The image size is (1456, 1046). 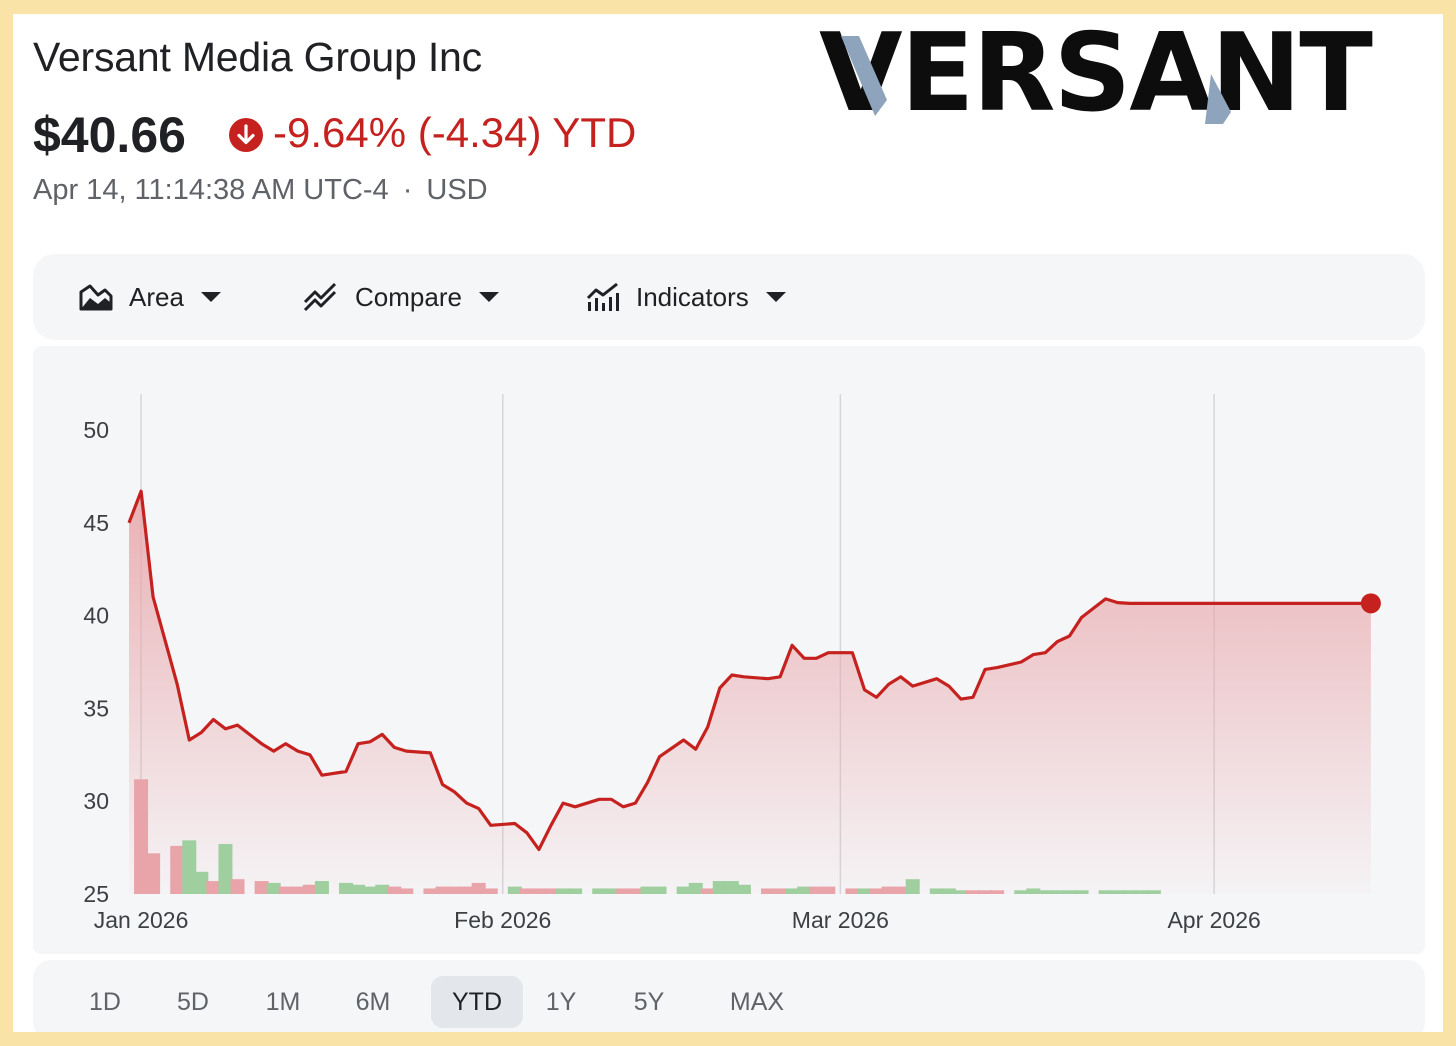 What do you see at coordinates (602, 296) in the screenshot?
I see `indicators-icon` at bounding box center [602, 296].